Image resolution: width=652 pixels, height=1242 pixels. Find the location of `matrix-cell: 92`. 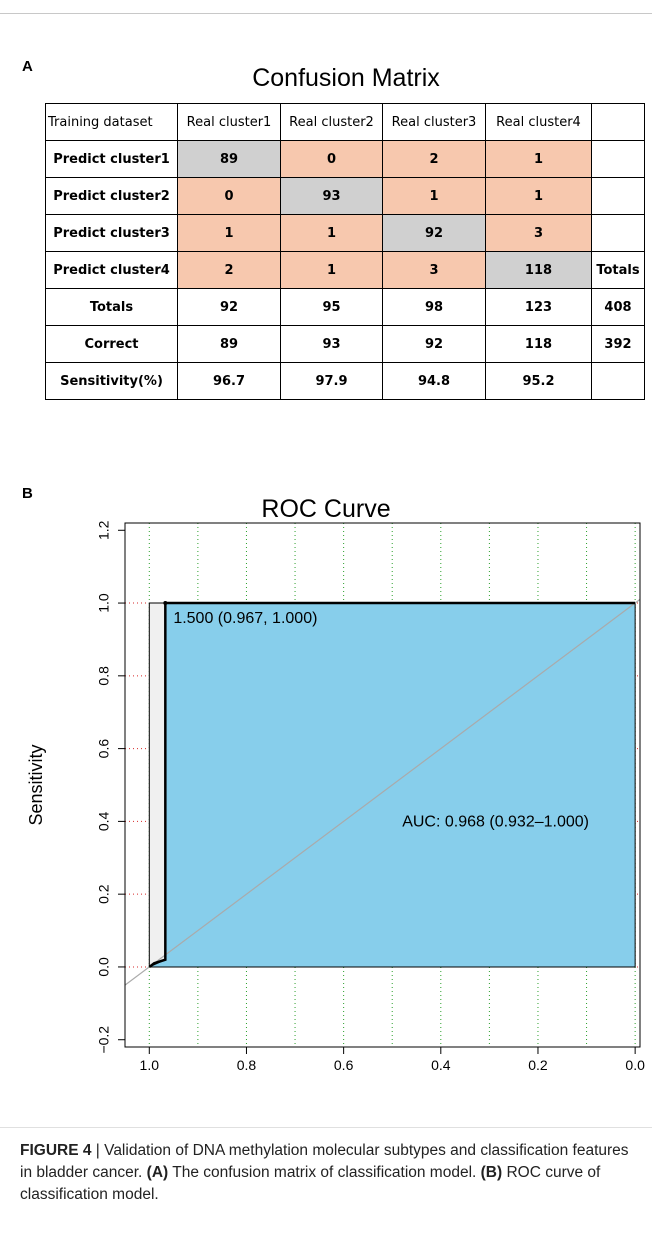

matrix-cell: 92 is located at coordinates (434, 233).